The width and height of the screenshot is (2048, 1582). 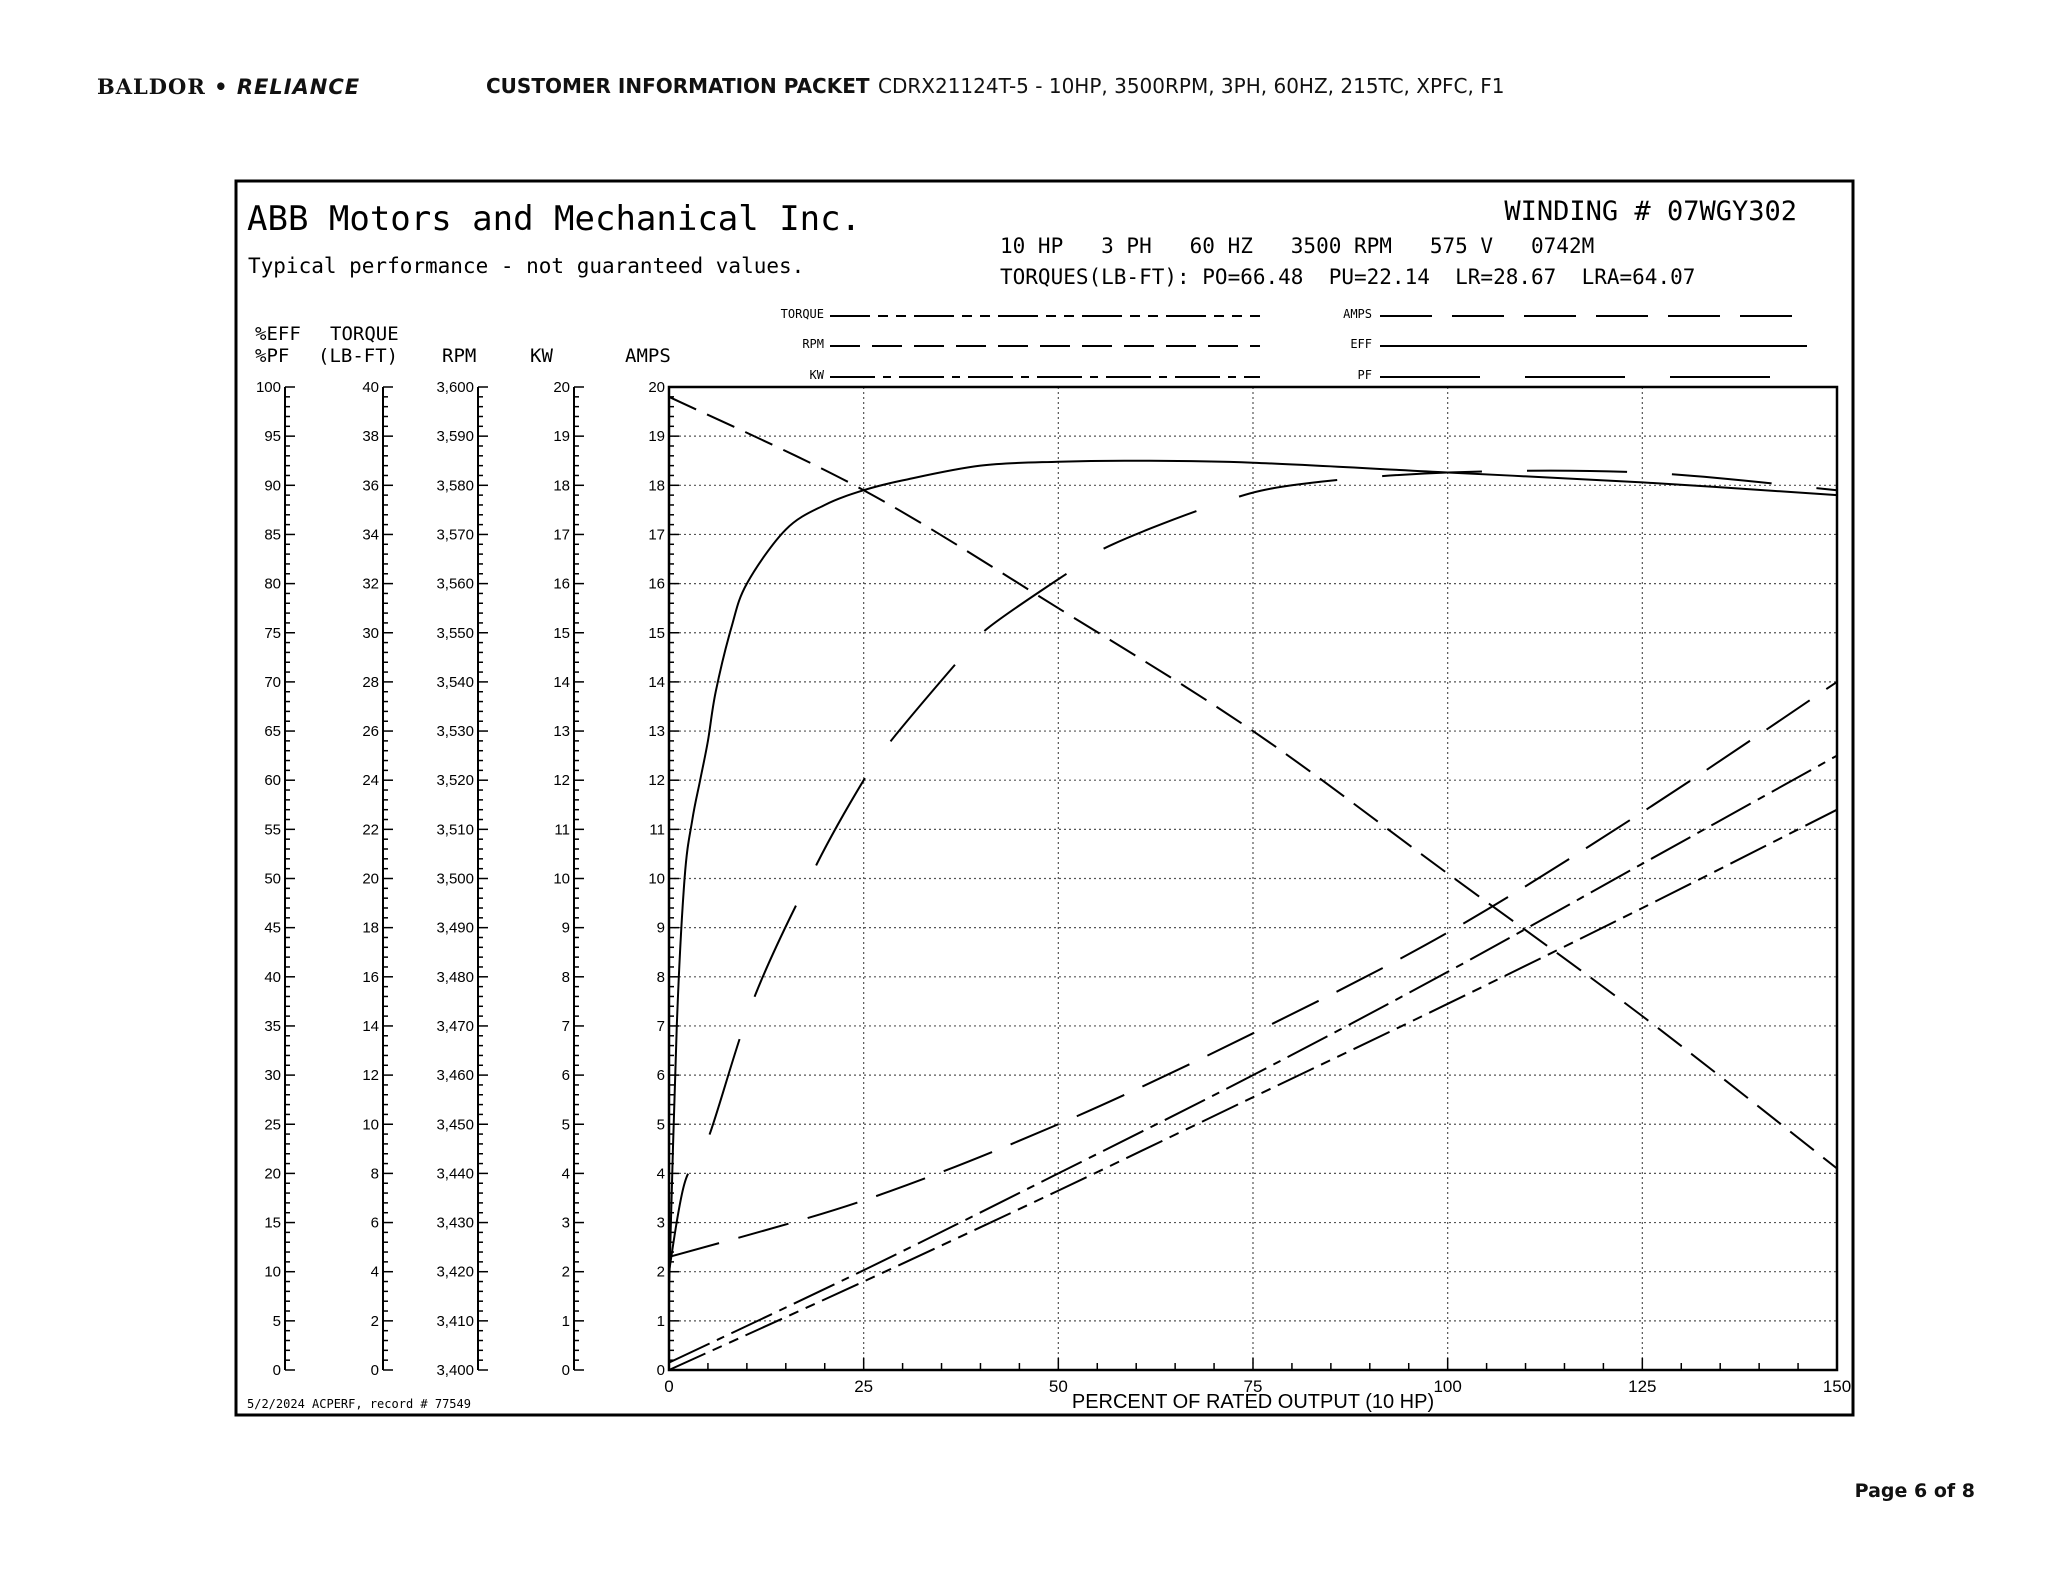 I want to click on legend-label-torque: TORQUE, so click(x=802, y=314).